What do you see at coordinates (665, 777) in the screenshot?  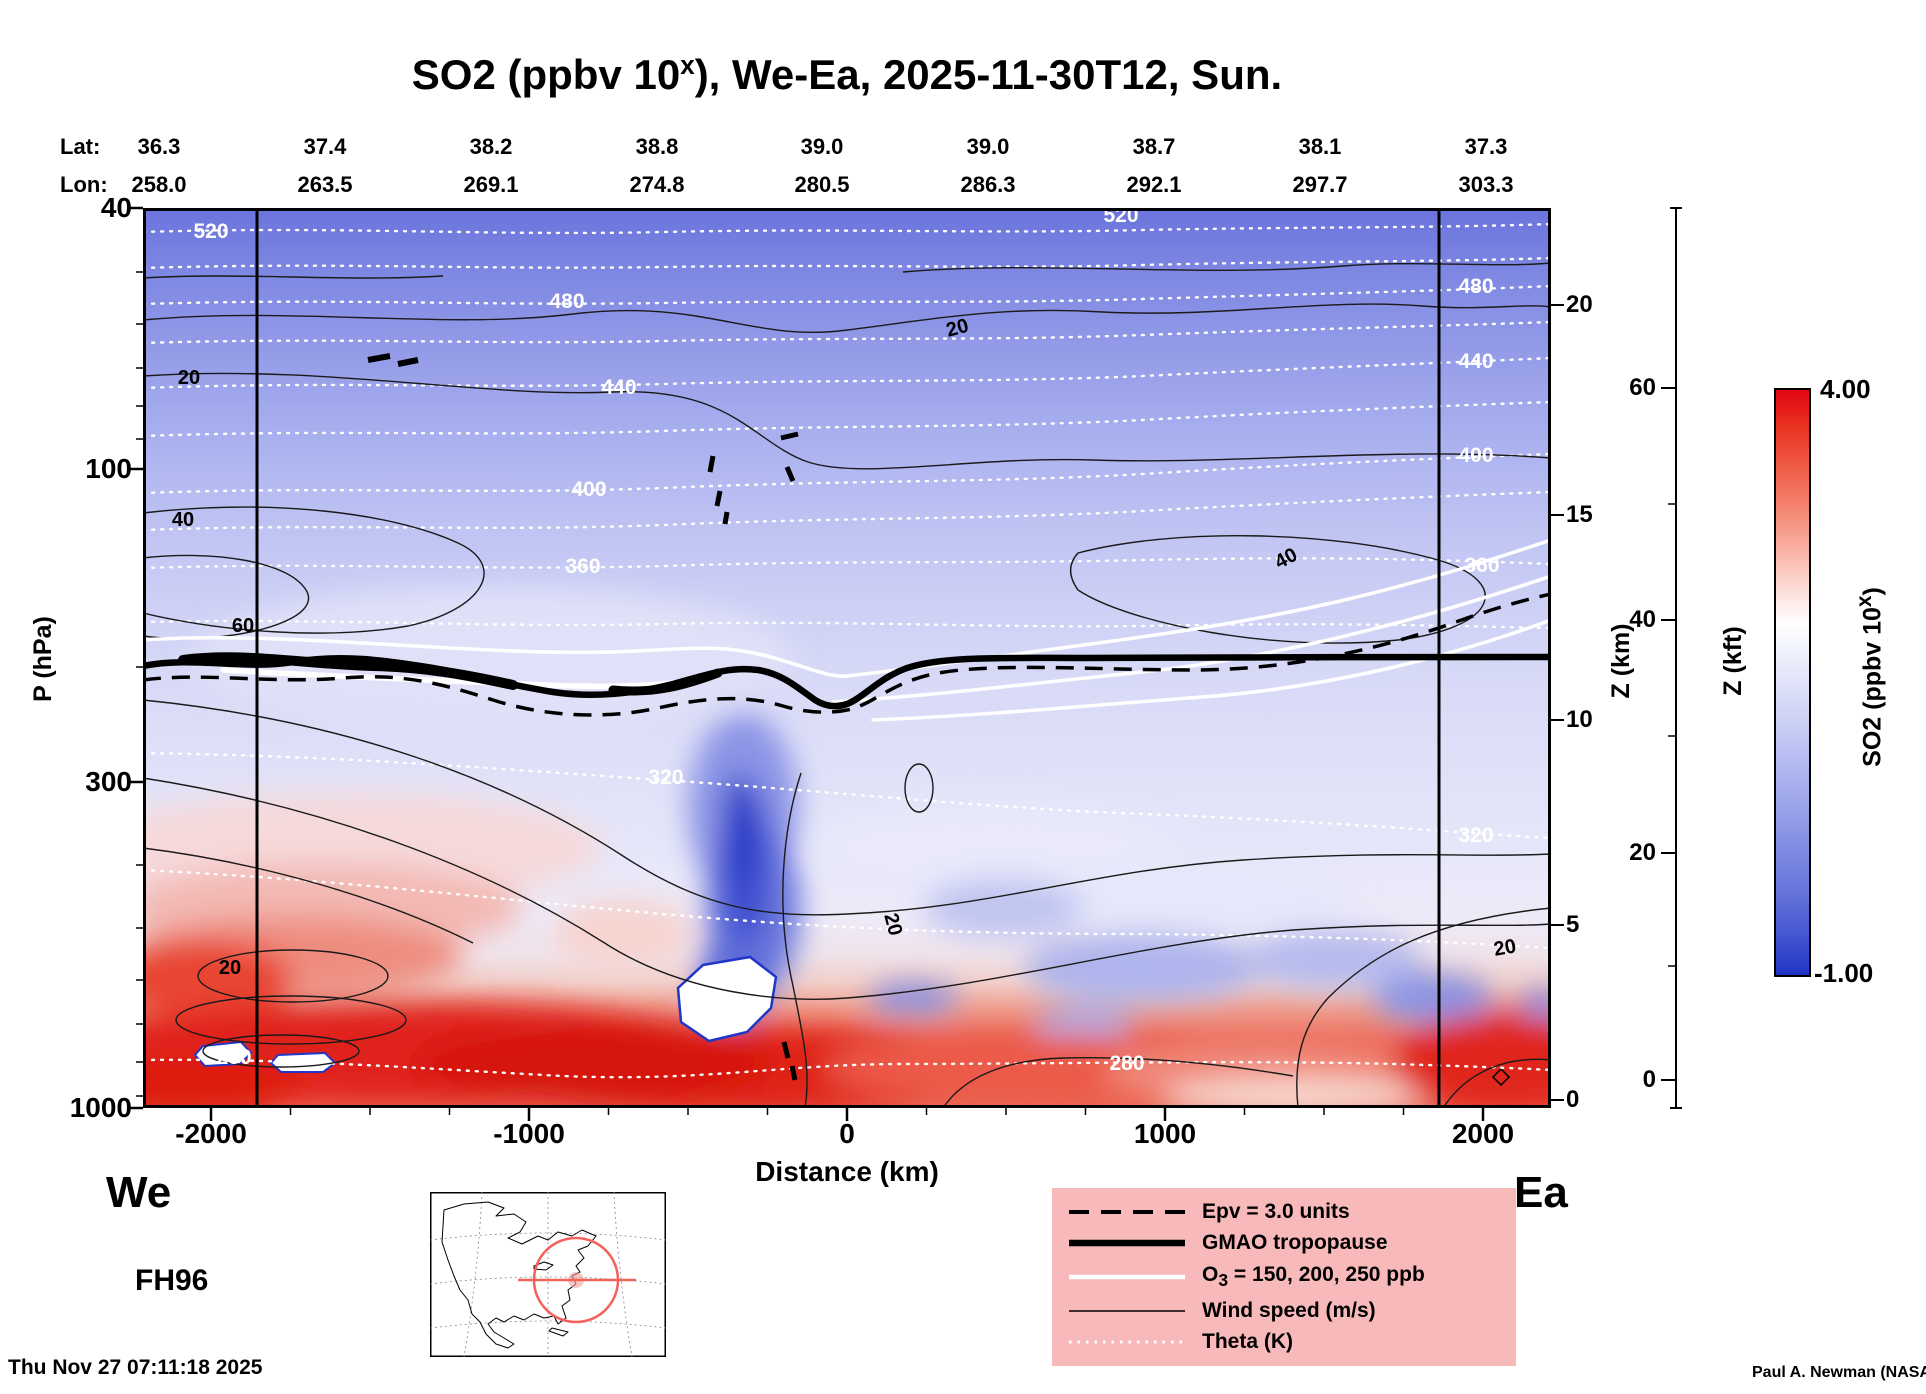 I see `theta-label: 320` at bounding box center [665, 777].